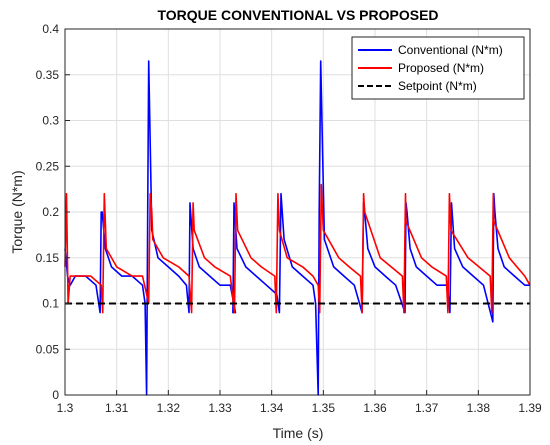 The width and height of the screenshot is (550, 445). I want to click on x-tick-label: 1.31, so click(117, 408).